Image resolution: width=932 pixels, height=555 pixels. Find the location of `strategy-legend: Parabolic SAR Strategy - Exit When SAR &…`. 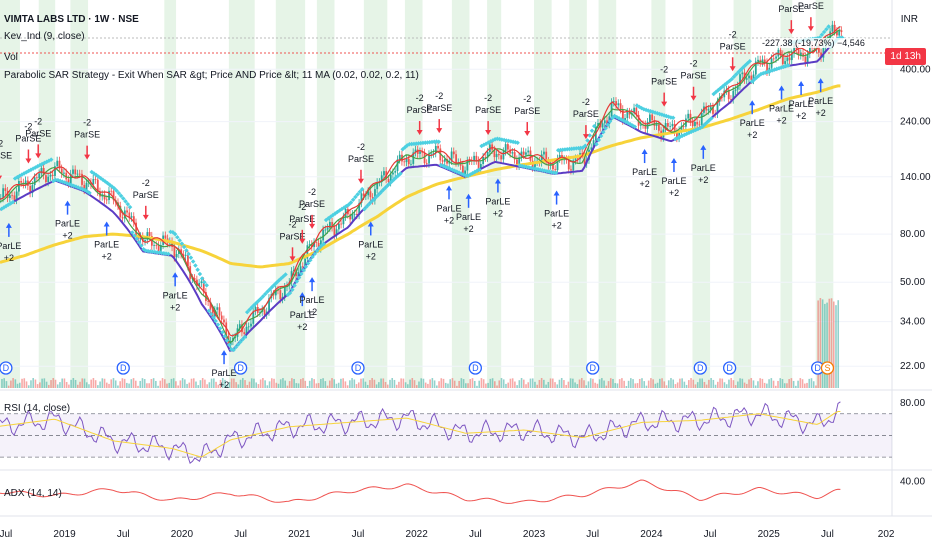

strategy-legend: Parabolic SAR Strategy - Exit When SAR &… is located at coordinates (211, 75).